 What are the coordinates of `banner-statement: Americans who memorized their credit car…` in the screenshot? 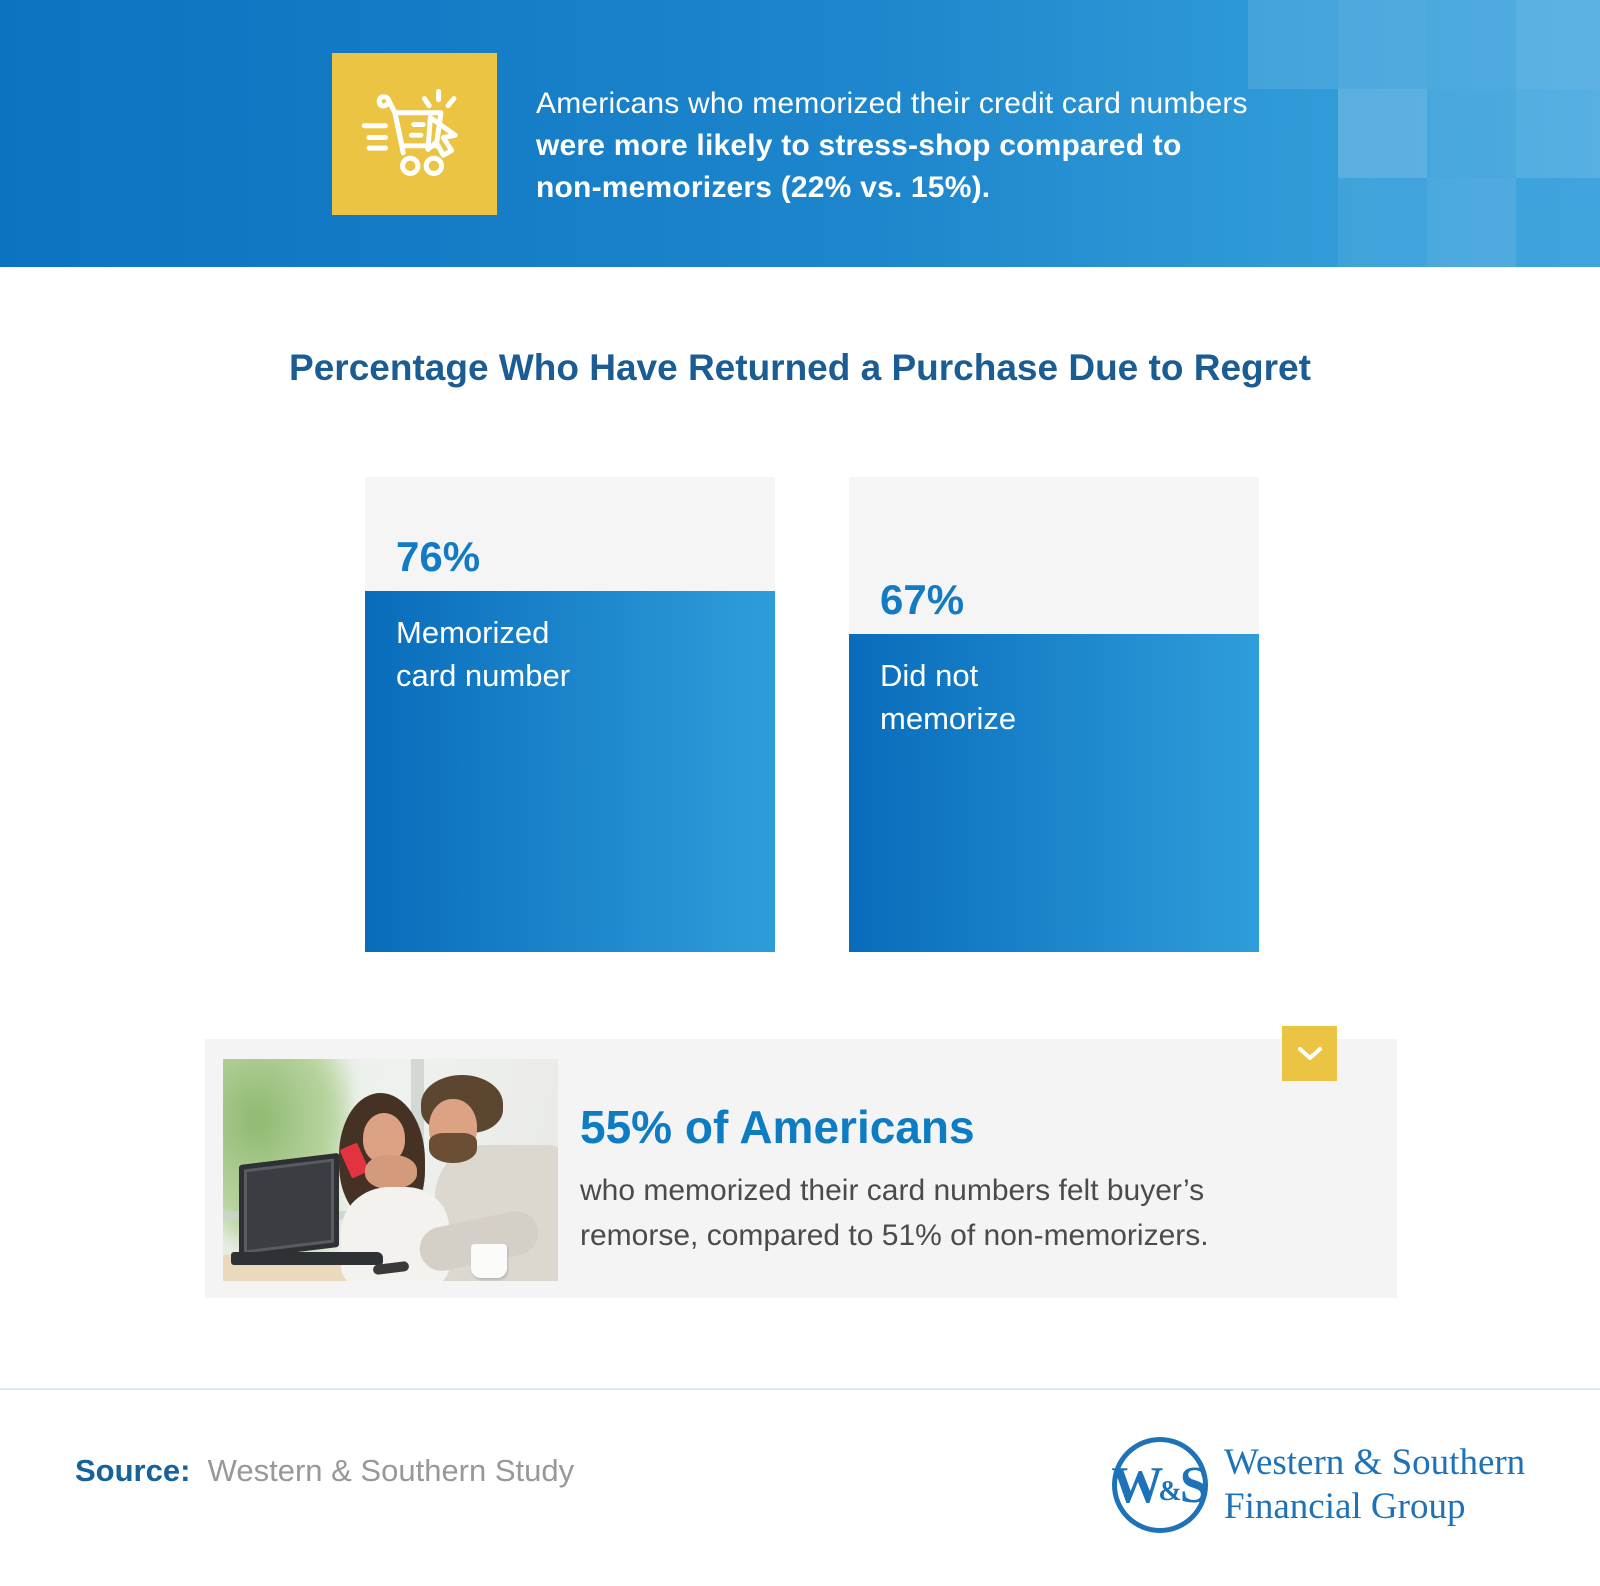 It's located at (892, 146).